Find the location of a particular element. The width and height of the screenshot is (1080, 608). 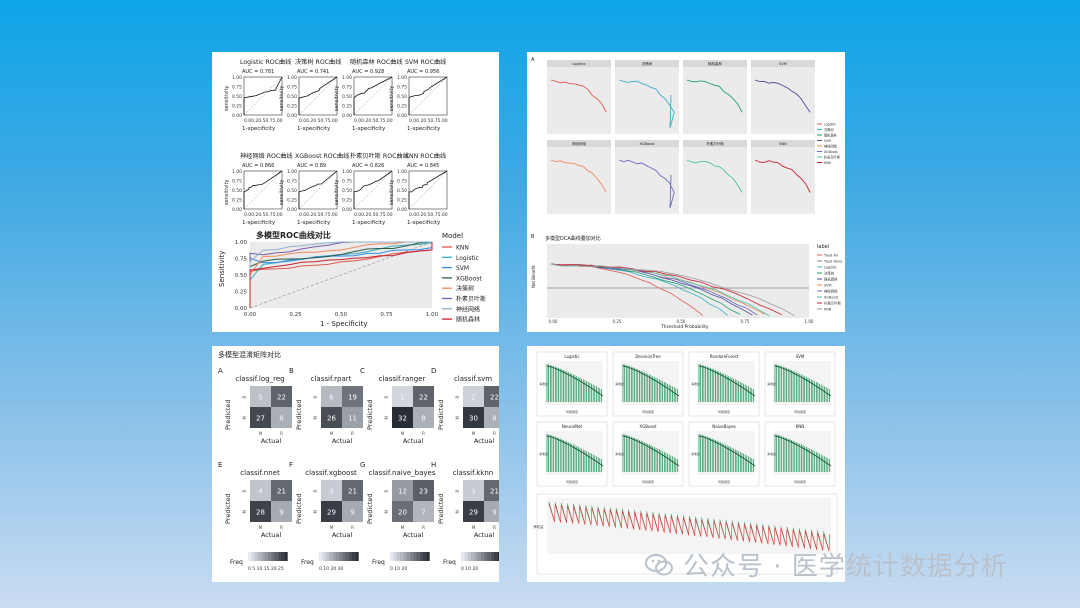

roc-small-title: KNN ROC曲线 is located at coordinates (425, 156).